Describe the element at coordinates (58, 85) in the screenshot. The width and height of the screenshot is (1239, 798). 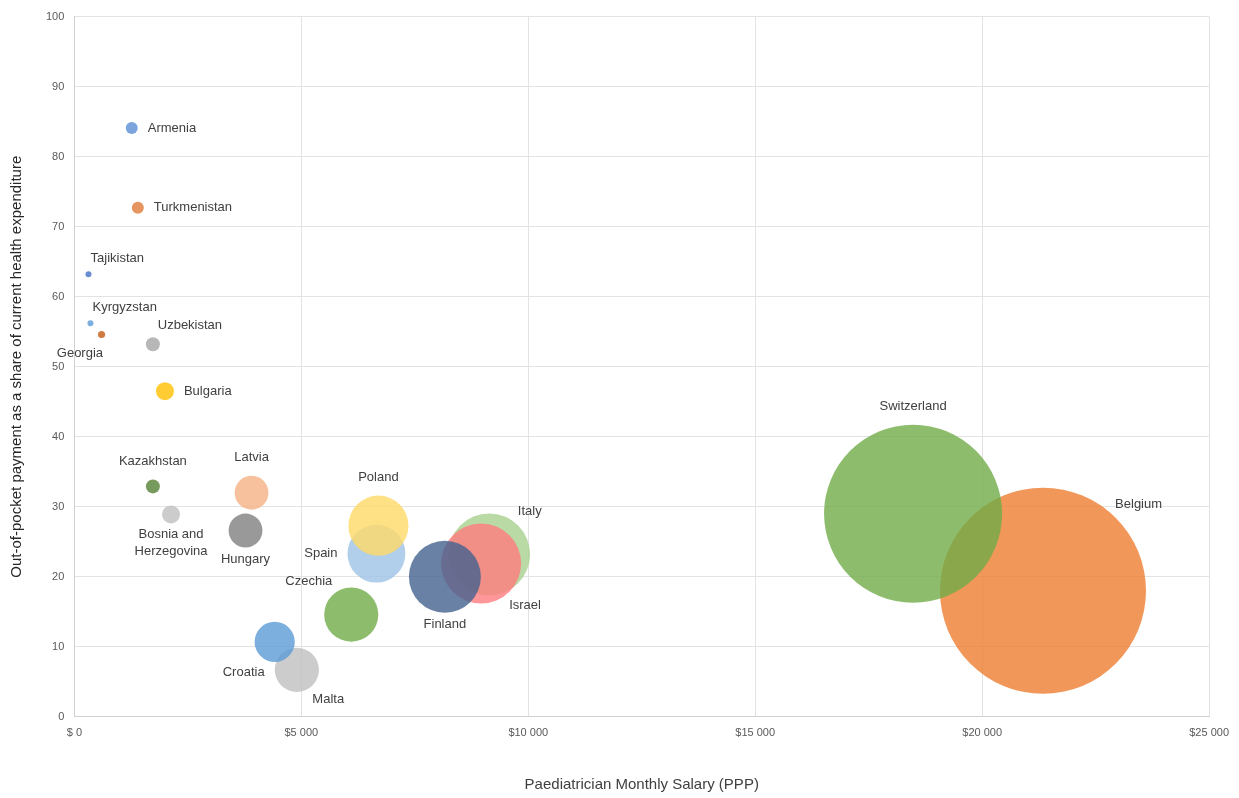
I see `y-tick-label: 90` at that location.